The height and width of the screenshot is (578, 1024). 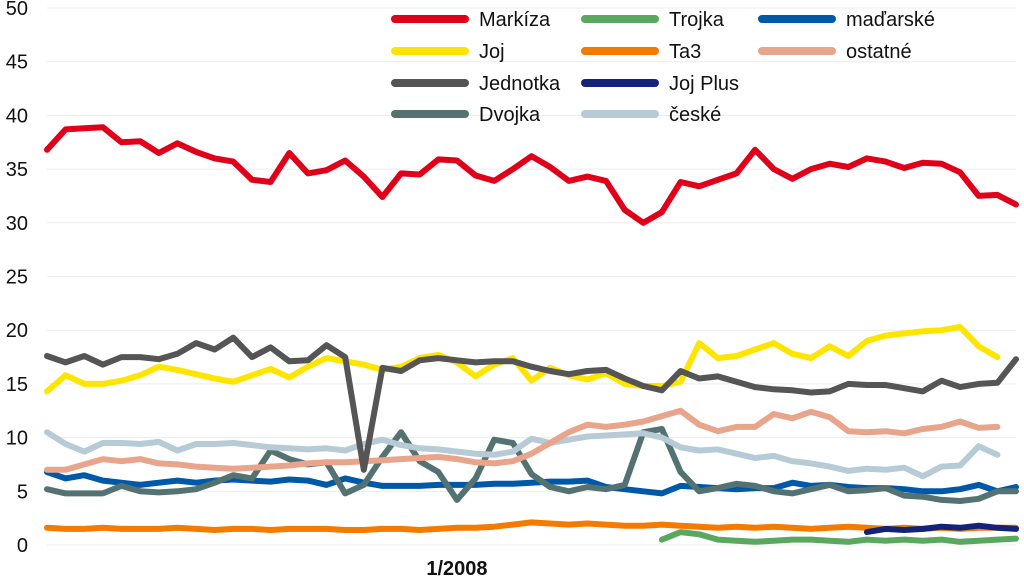 What do you see at coordinates (697, 20) in the screenshot?
I see `legend-label: Trojka` at bounding box center [697, 20].